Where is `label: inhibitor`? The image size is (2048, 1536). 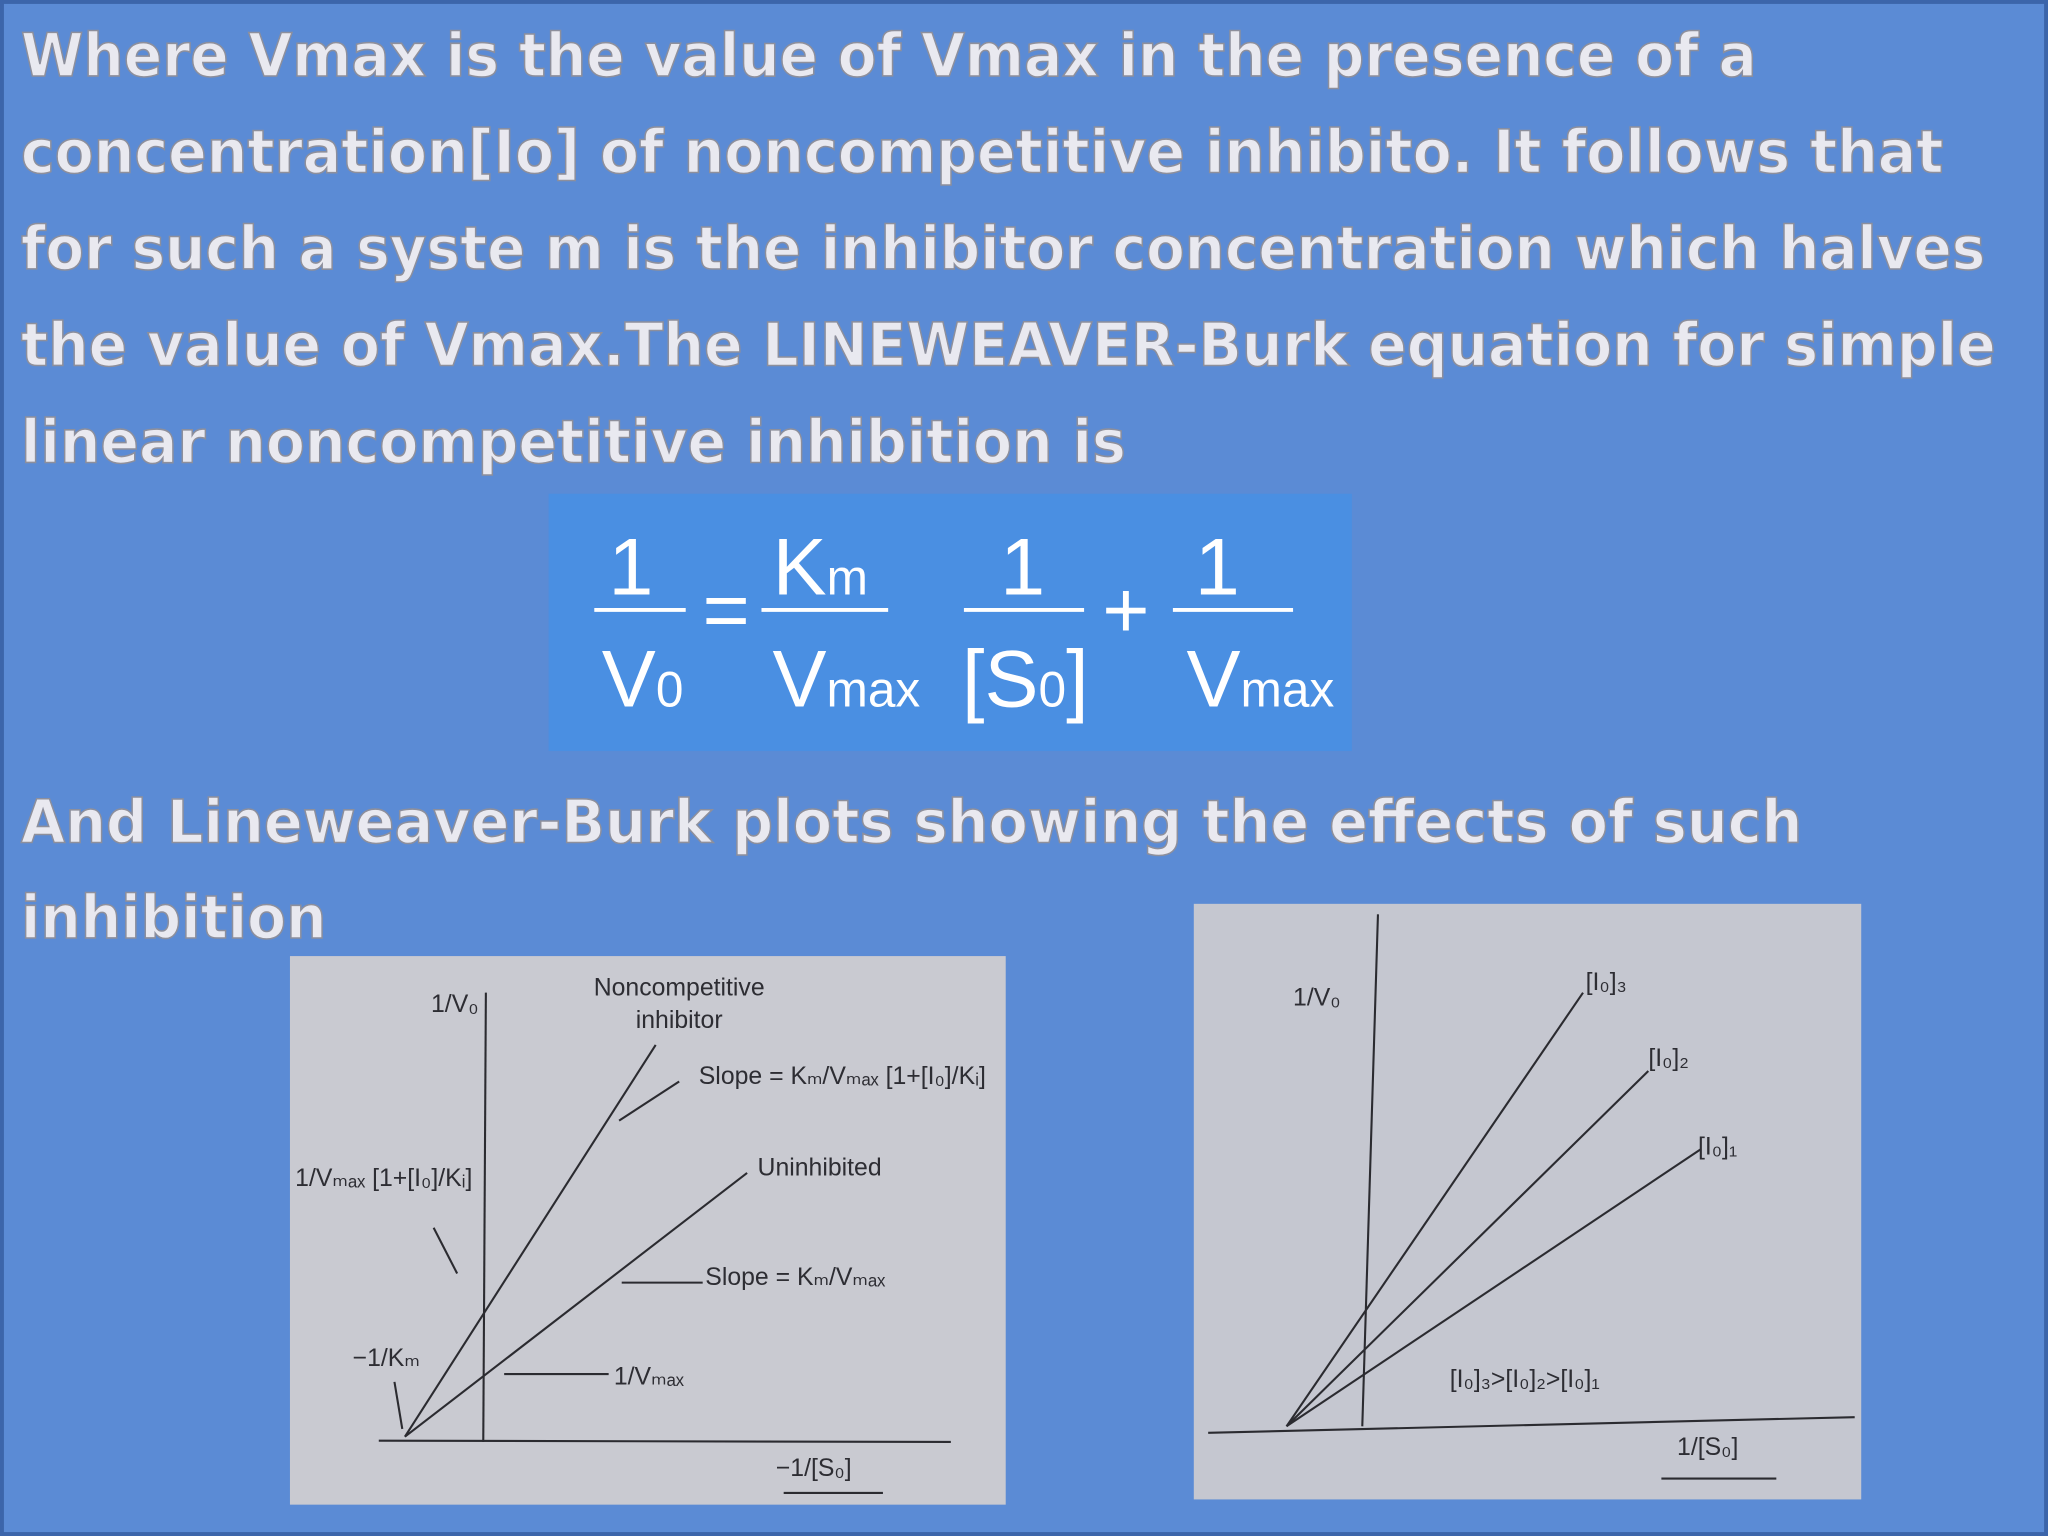
label: inhibitor is located at coordinates (679, 1020).